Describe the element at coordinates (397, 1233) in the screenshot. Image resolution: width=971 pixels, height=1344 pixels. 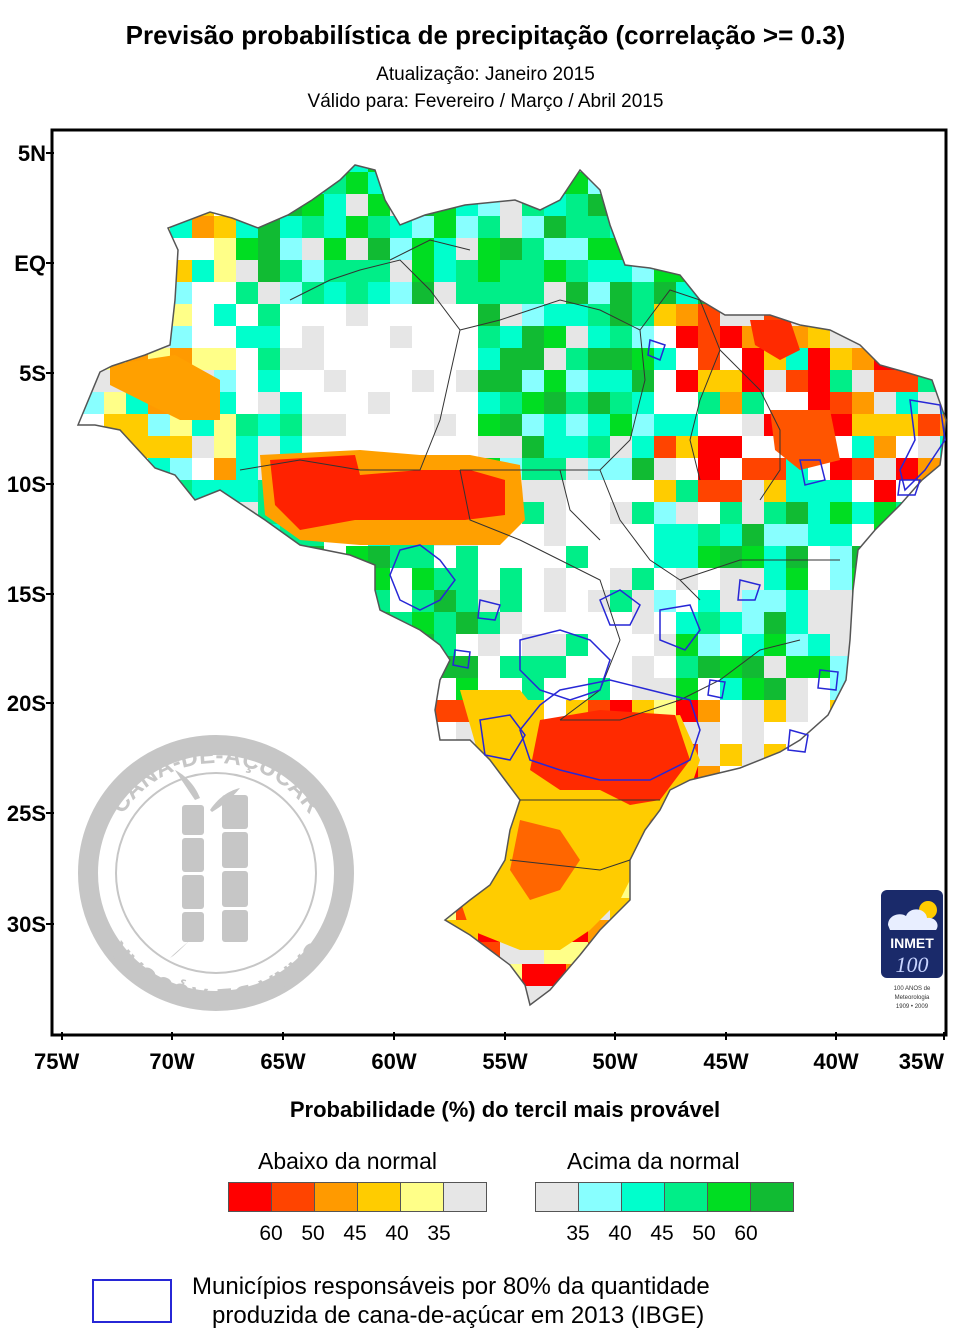
I see `legend-tick-label: 40` at that location.